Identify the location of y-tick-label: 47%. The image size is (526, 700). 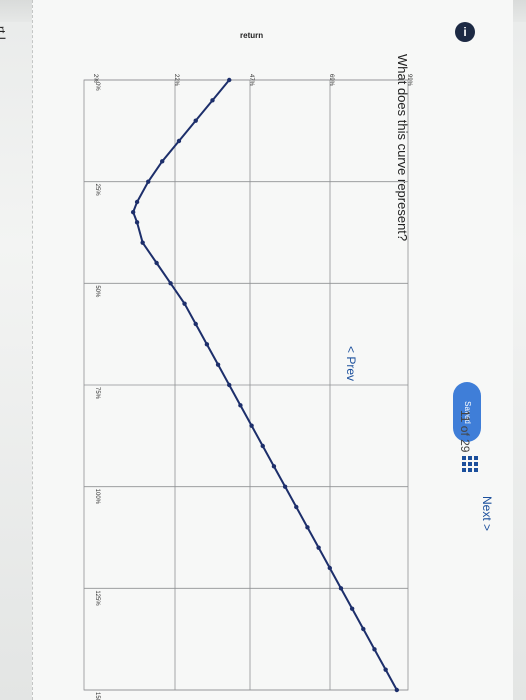
(251, 80).